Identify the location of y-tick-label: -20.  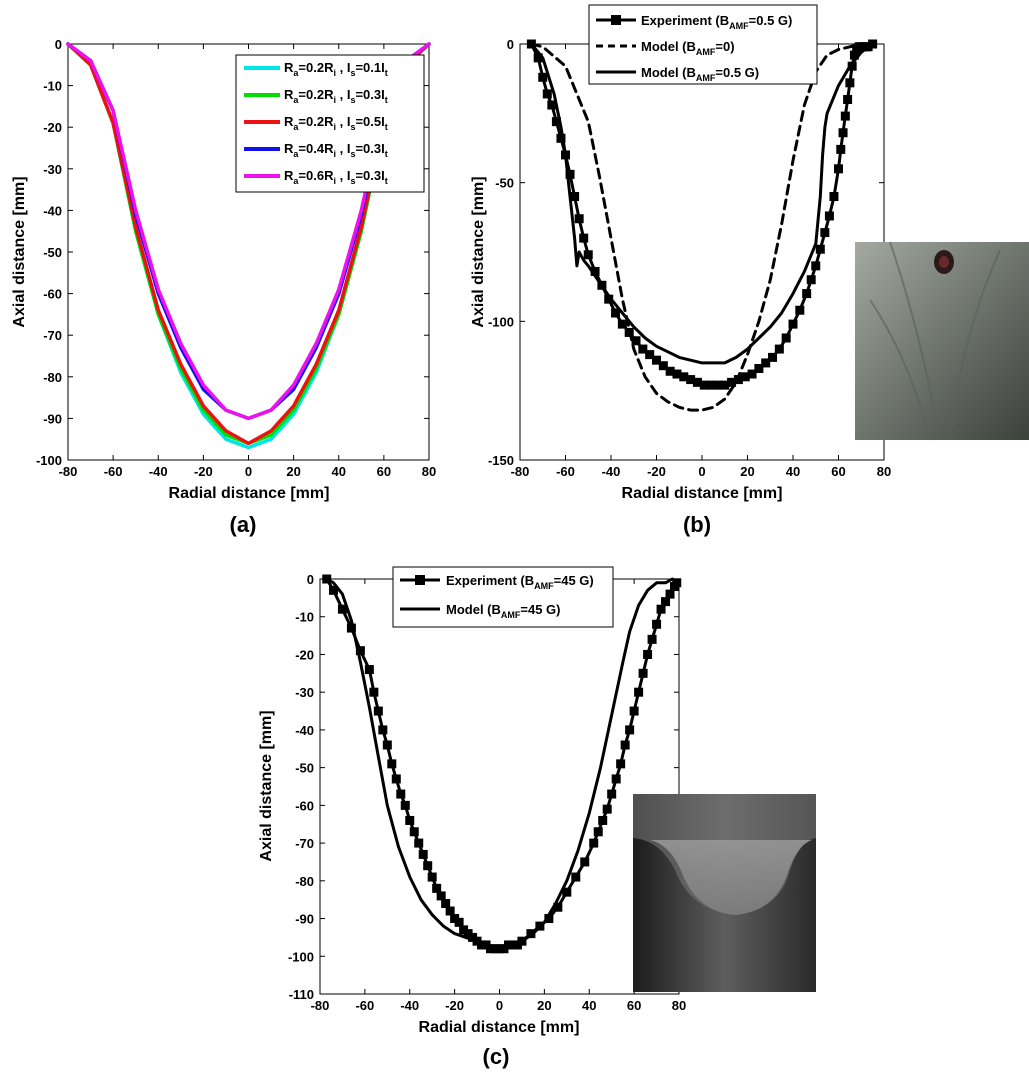
(52, 127).